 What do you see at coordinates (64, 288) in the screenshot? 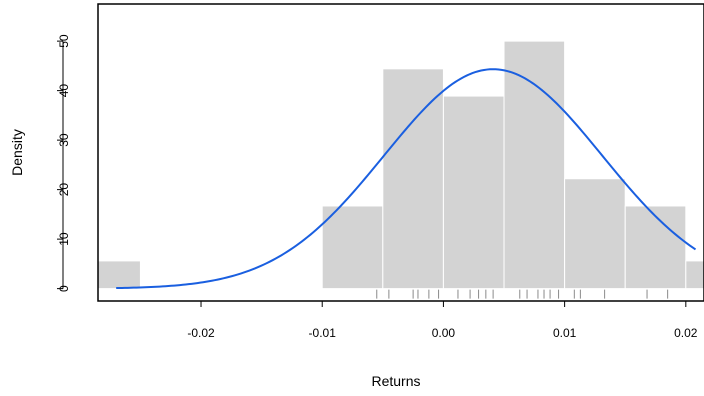
I see `y-tick-label: 0` at bounding box center [64, 288].